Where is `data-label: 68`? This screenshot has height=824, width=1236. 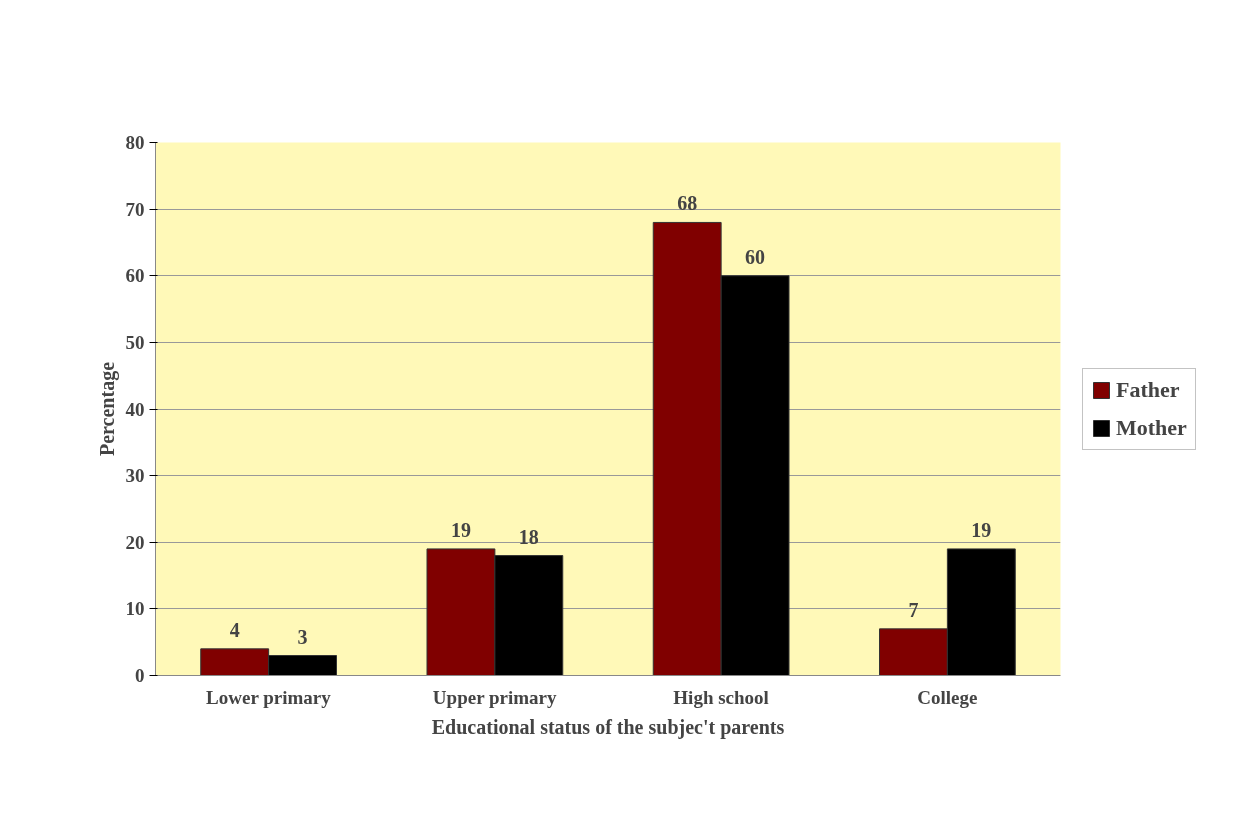 data-label: 68 is located at coordinates (687, 203).